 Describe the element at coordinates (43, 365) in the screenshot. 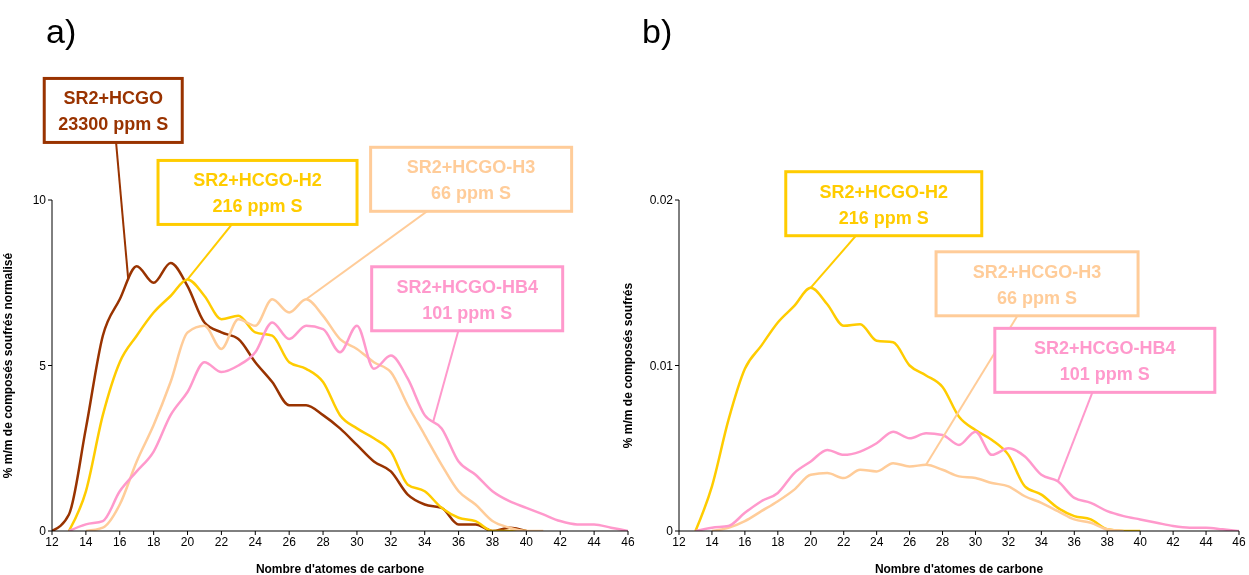

I see `y-tick-label: 5` at that location.